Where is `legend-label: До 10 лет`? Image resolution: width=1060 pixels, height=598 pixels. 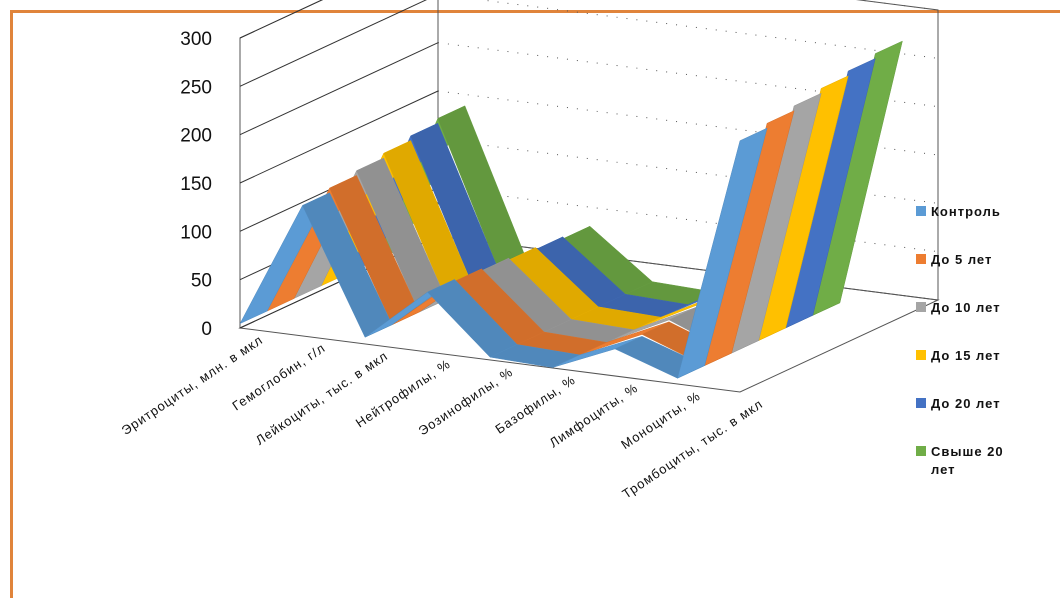 legend-label: До 10 лет is located at coordinates (966, 307).